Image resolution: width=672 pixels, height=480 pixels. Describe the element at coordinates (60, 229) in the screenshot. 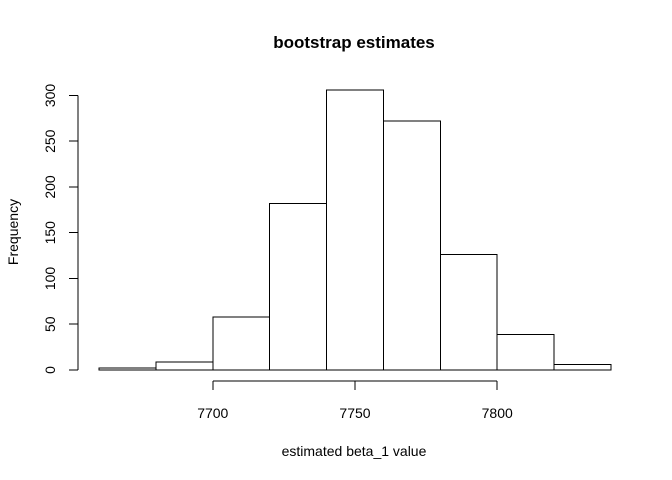

I see `y-axis: 0 50 100 150 200 250 300` at that location.